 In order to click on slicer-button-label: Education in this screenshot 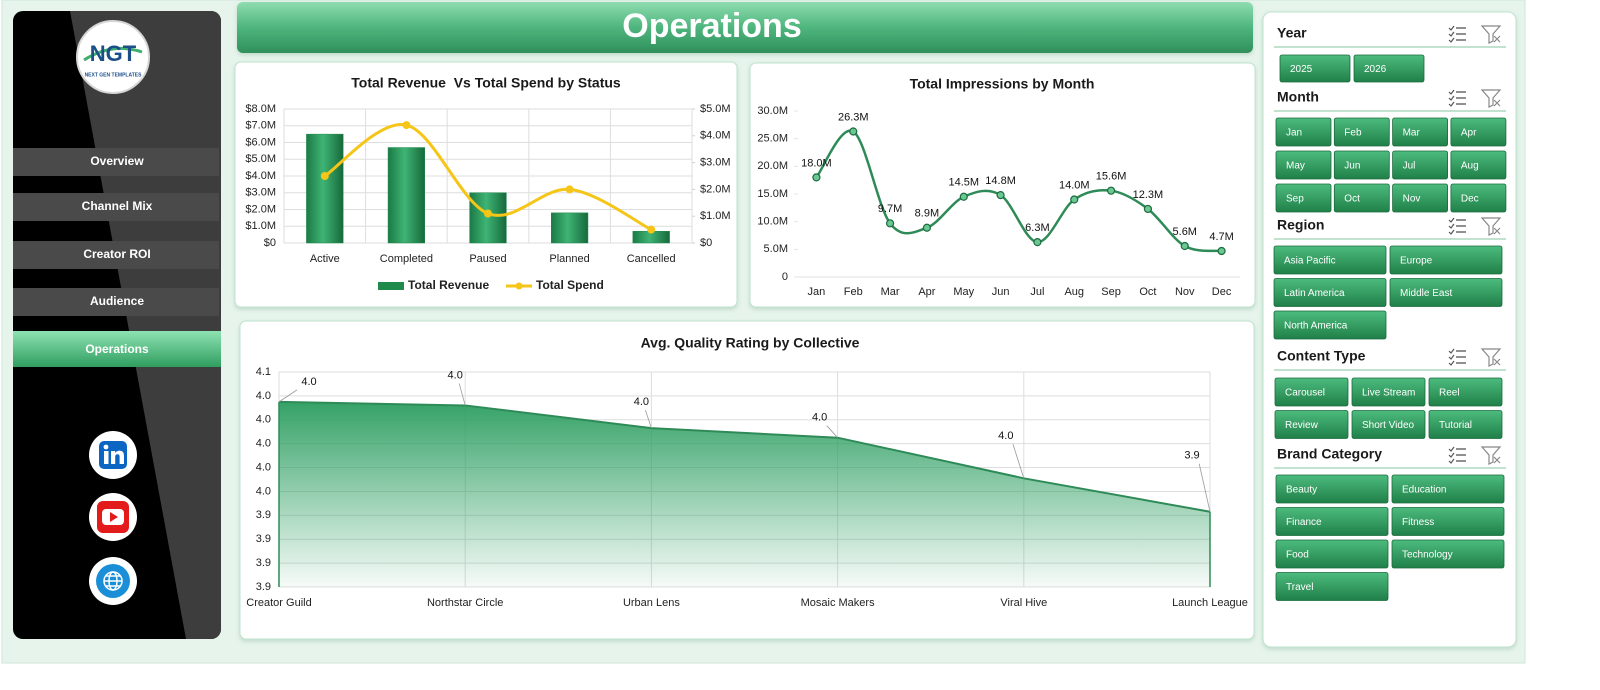, I will do `click(1424, 490)`.